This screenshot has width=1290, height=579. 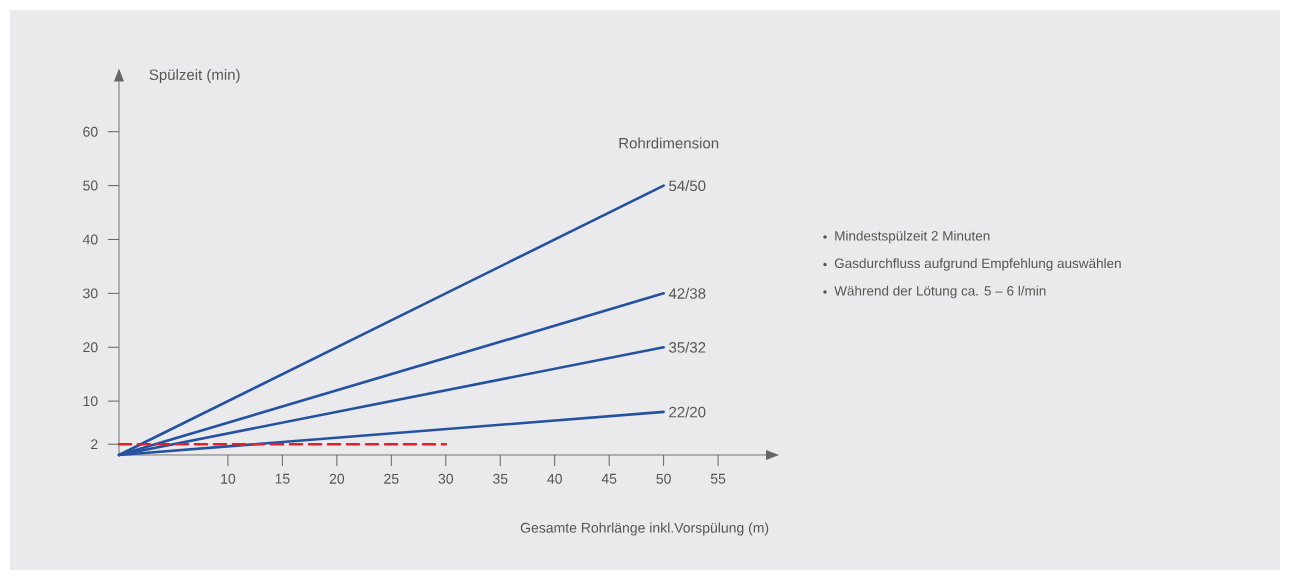 What do you see at coordinates (282, 478) in the screenshot?
I see `x-tick-label: 15` at bounding box center [282, 478].